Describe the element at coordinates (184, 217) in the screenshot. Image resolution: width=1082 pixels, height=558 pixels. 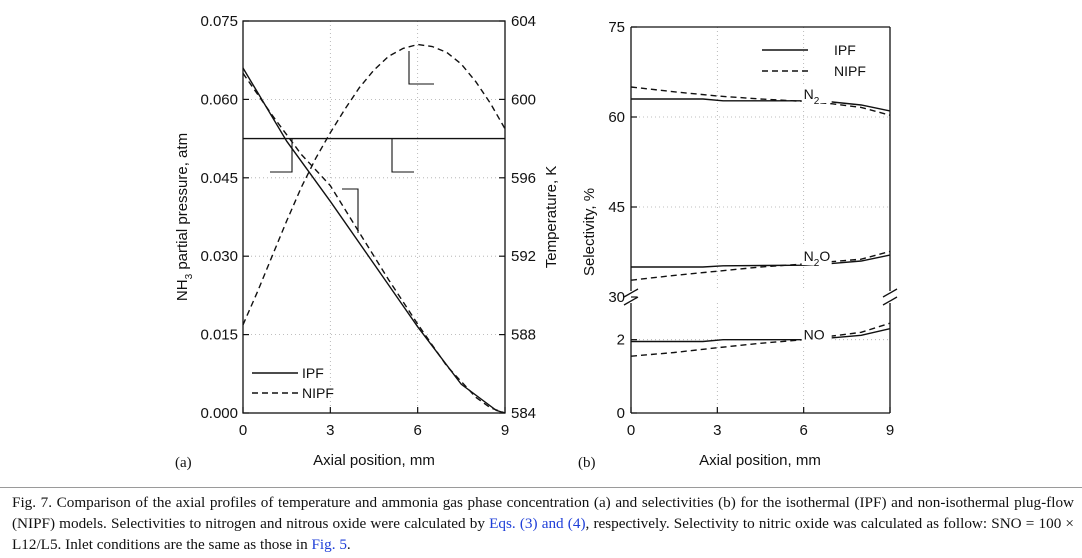
I see `chart-a-left-y-axis-label: NH3 partial pressure, atm` at that location.